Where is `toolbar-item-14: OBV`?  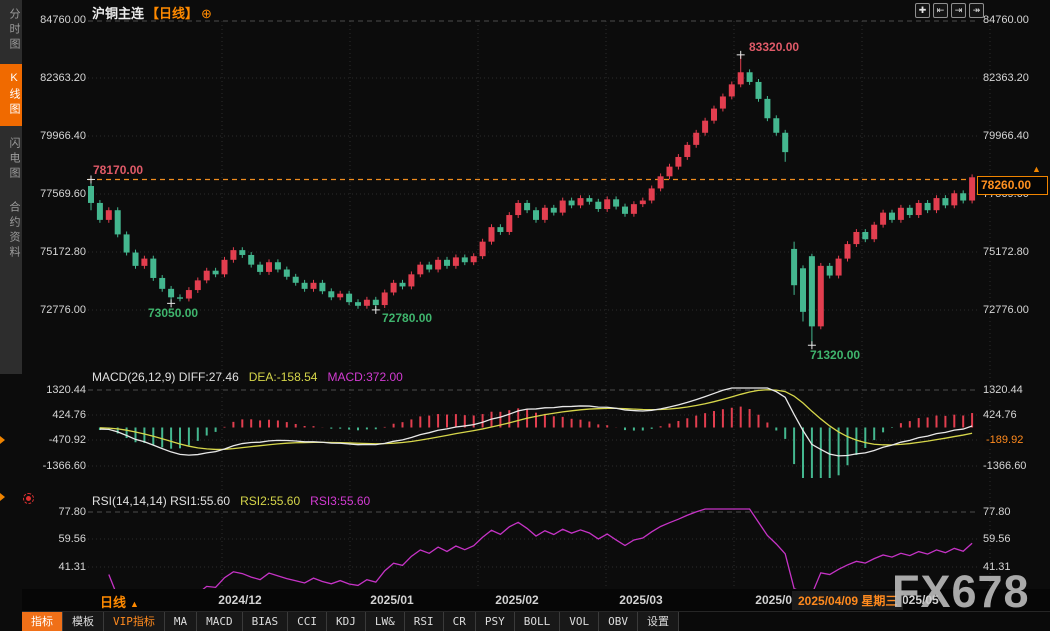 toolbar-item-14: OBV is located at coordinates (618, 621).